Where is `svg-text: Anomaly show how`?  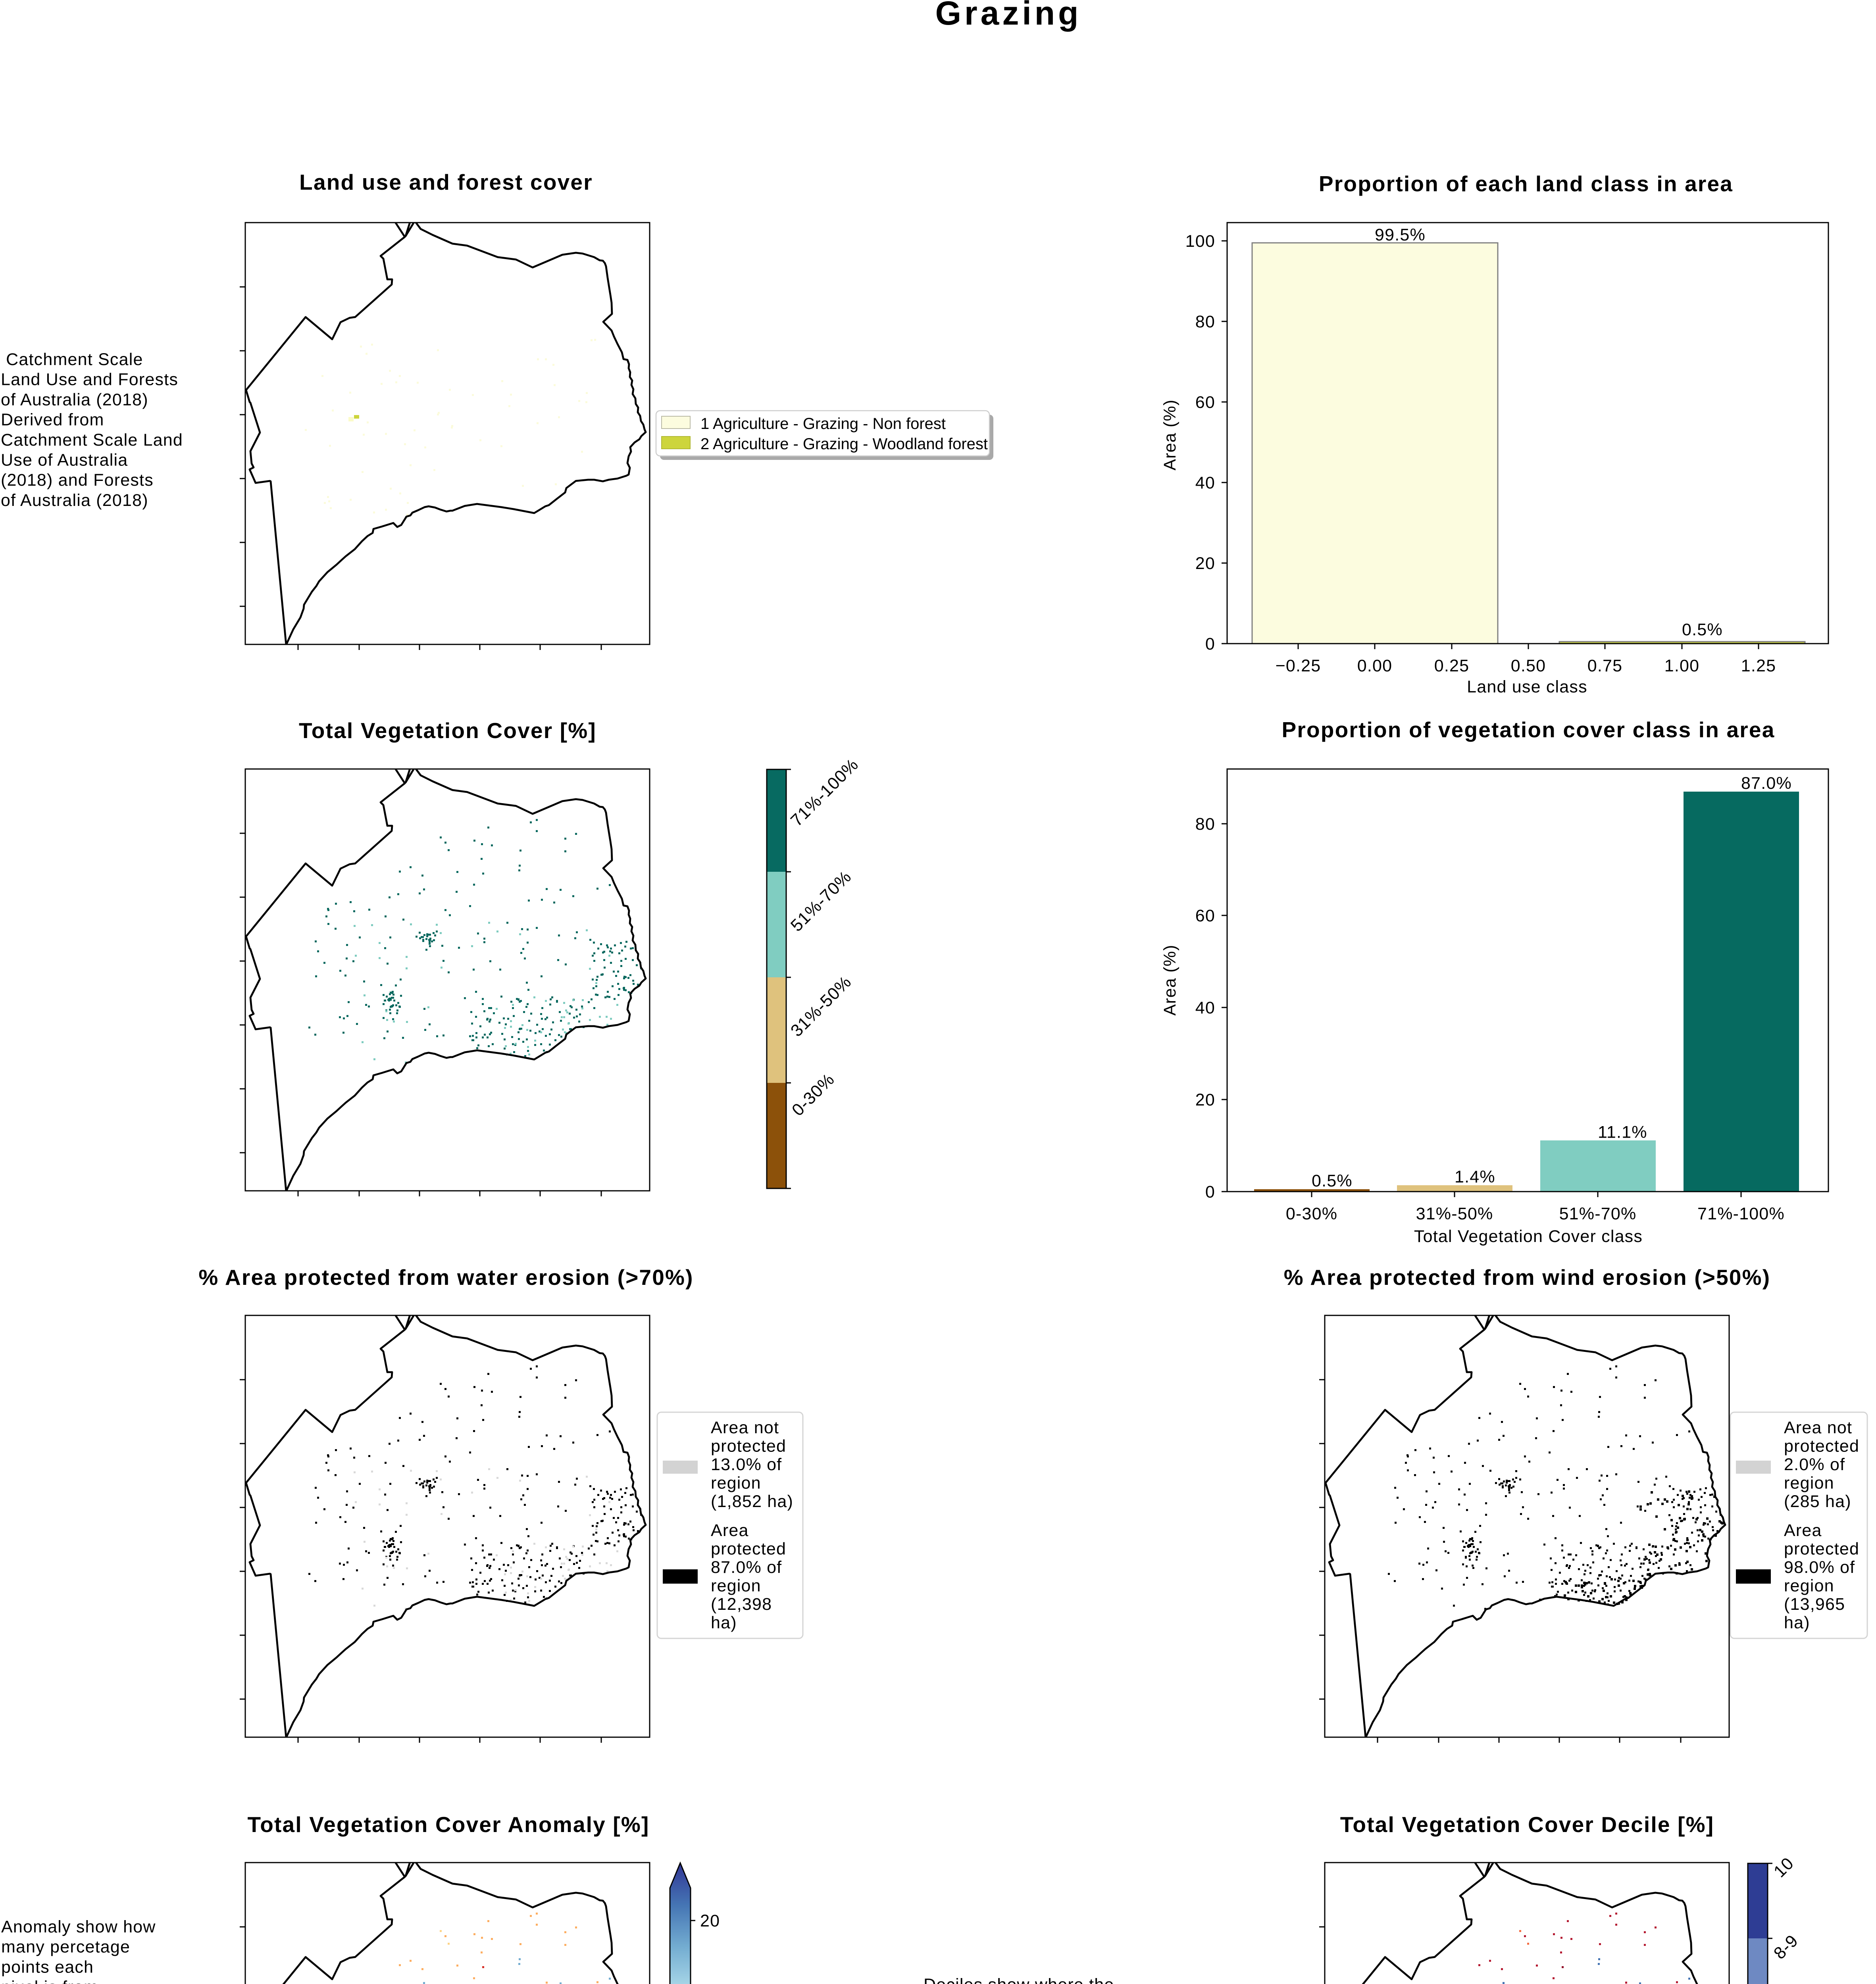 svg-text: Anomaly show how is located at coordinates (78, 1926).